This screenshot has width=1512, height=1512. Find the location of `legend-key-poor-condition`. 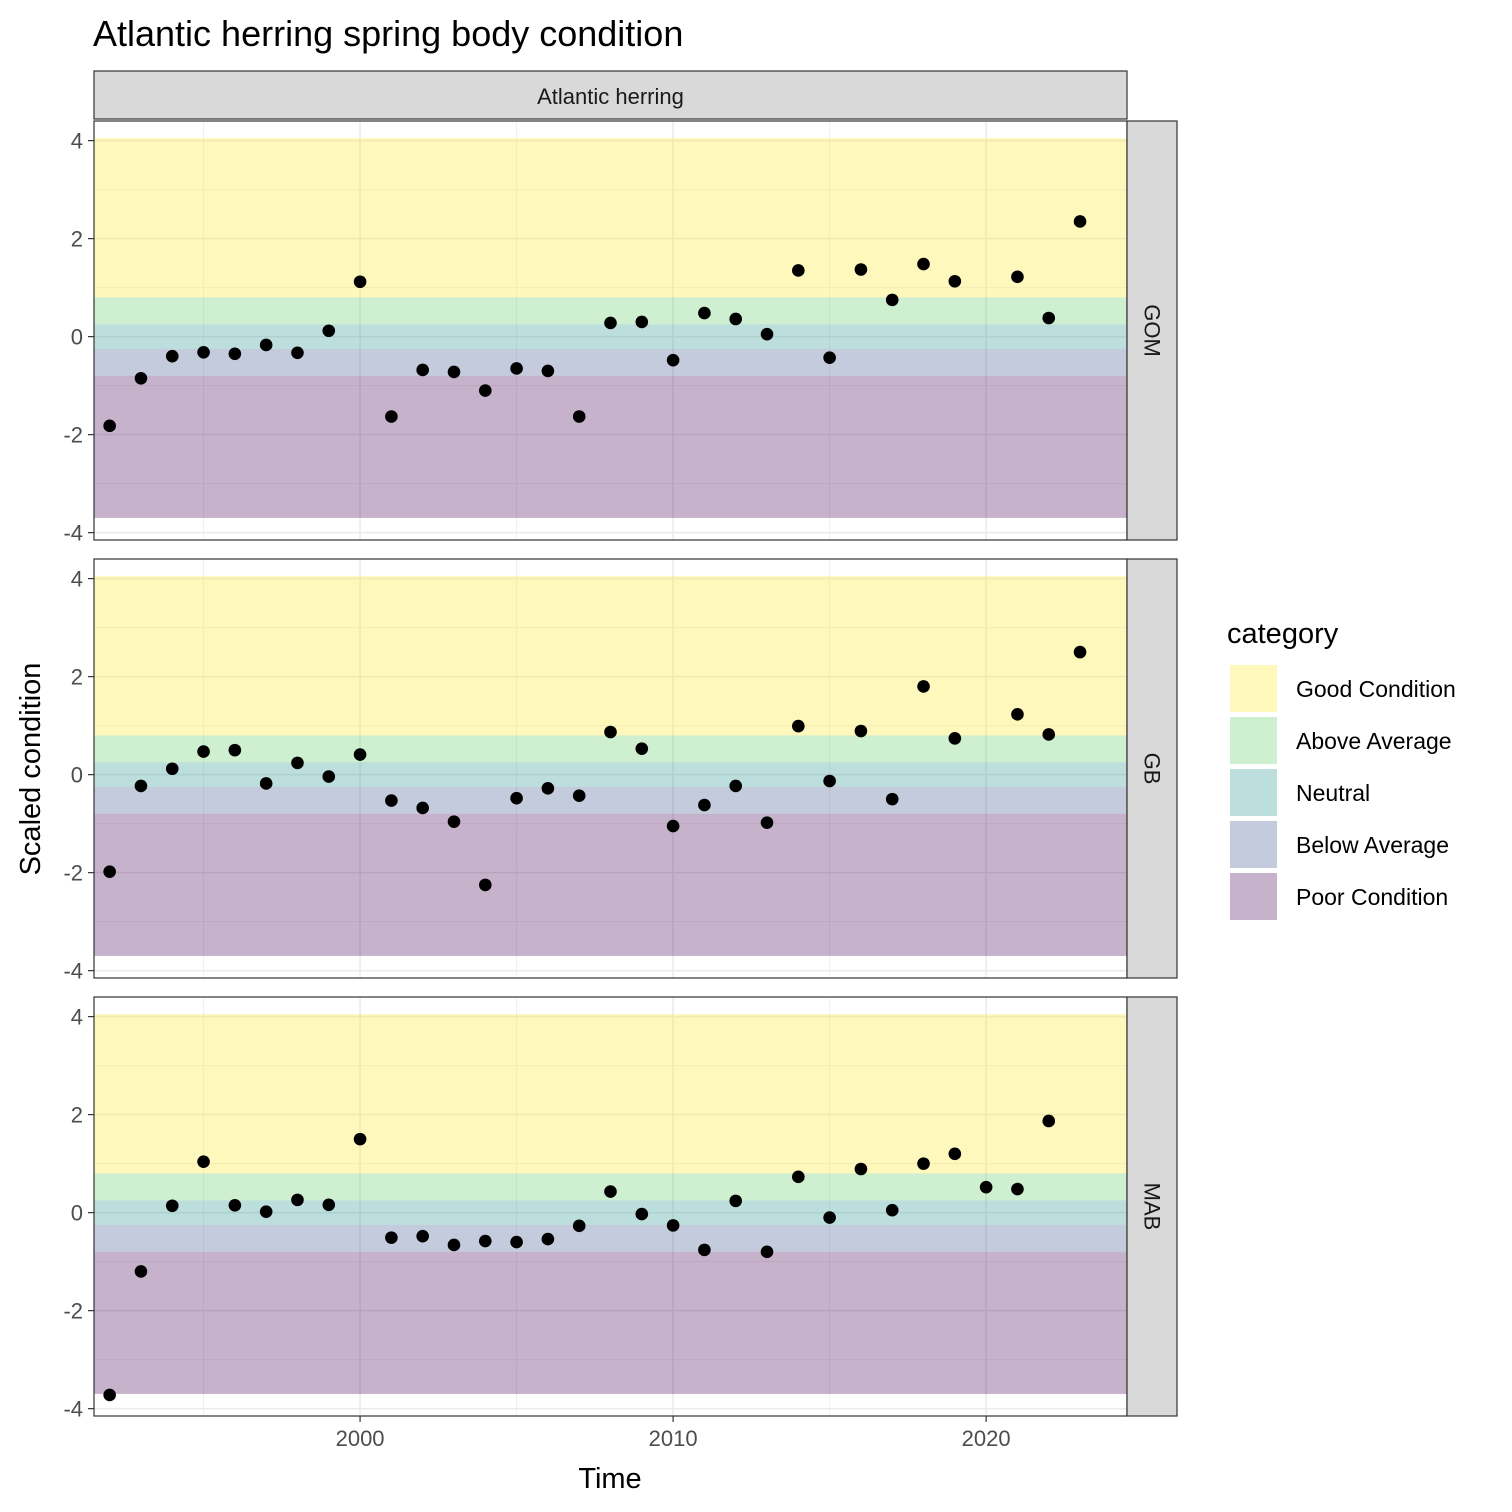

legend-key-poor-condition is located at coordinates (1253, 896).